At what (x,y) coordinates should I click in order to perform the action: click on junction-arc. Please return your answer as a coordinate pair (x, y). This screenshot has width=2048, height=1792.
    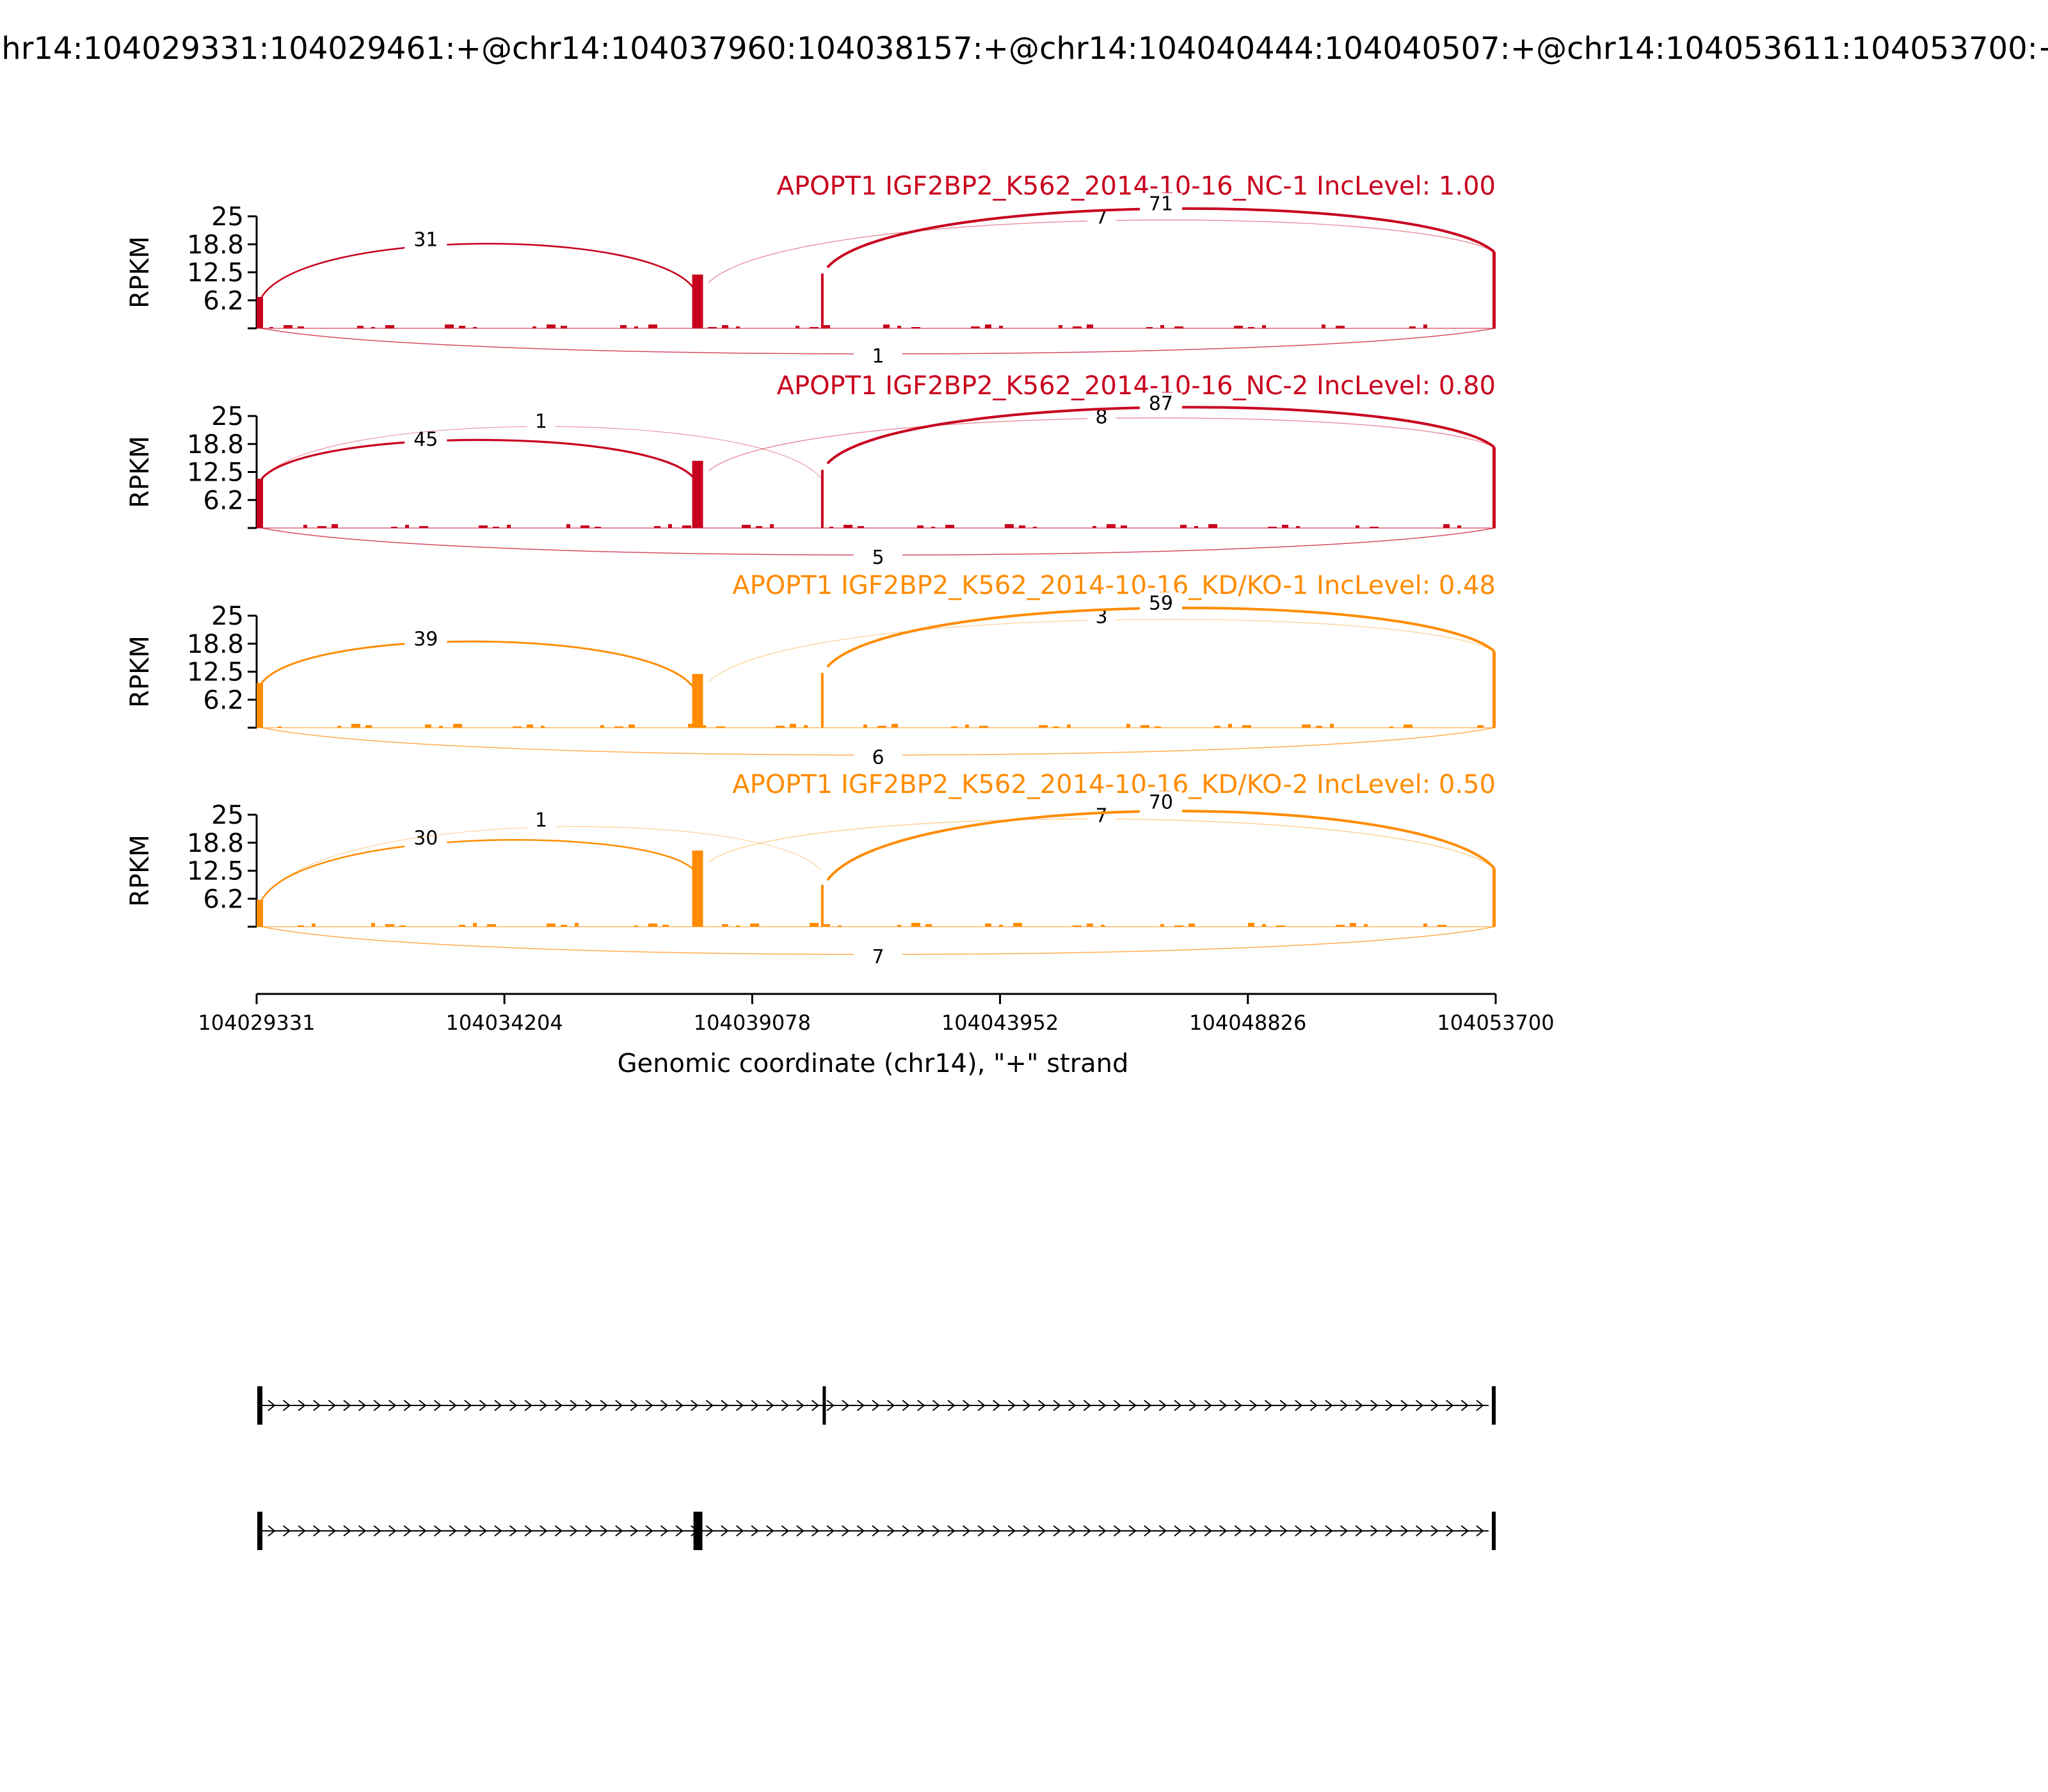
    Looking at the image, I should click on (1161, 845).